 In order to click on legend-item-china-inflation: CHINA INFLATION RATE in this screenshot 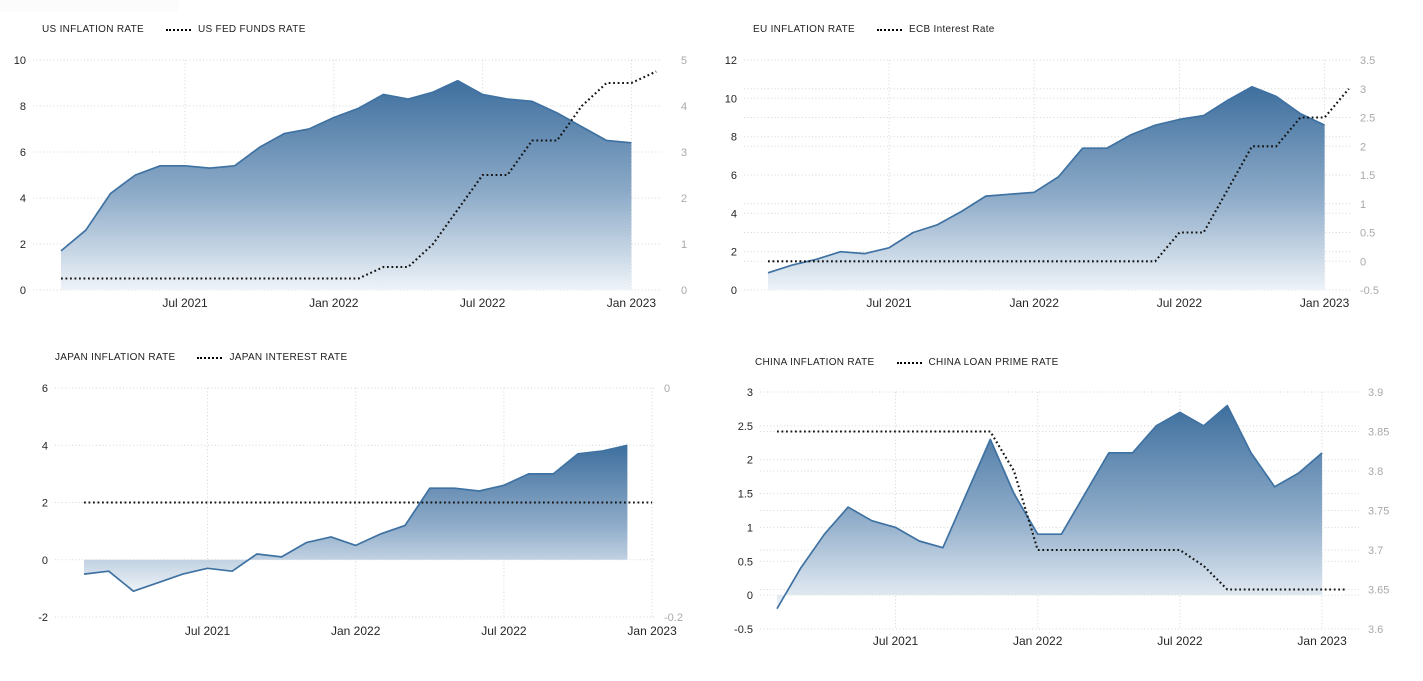, I will do `click(815, 362)`.